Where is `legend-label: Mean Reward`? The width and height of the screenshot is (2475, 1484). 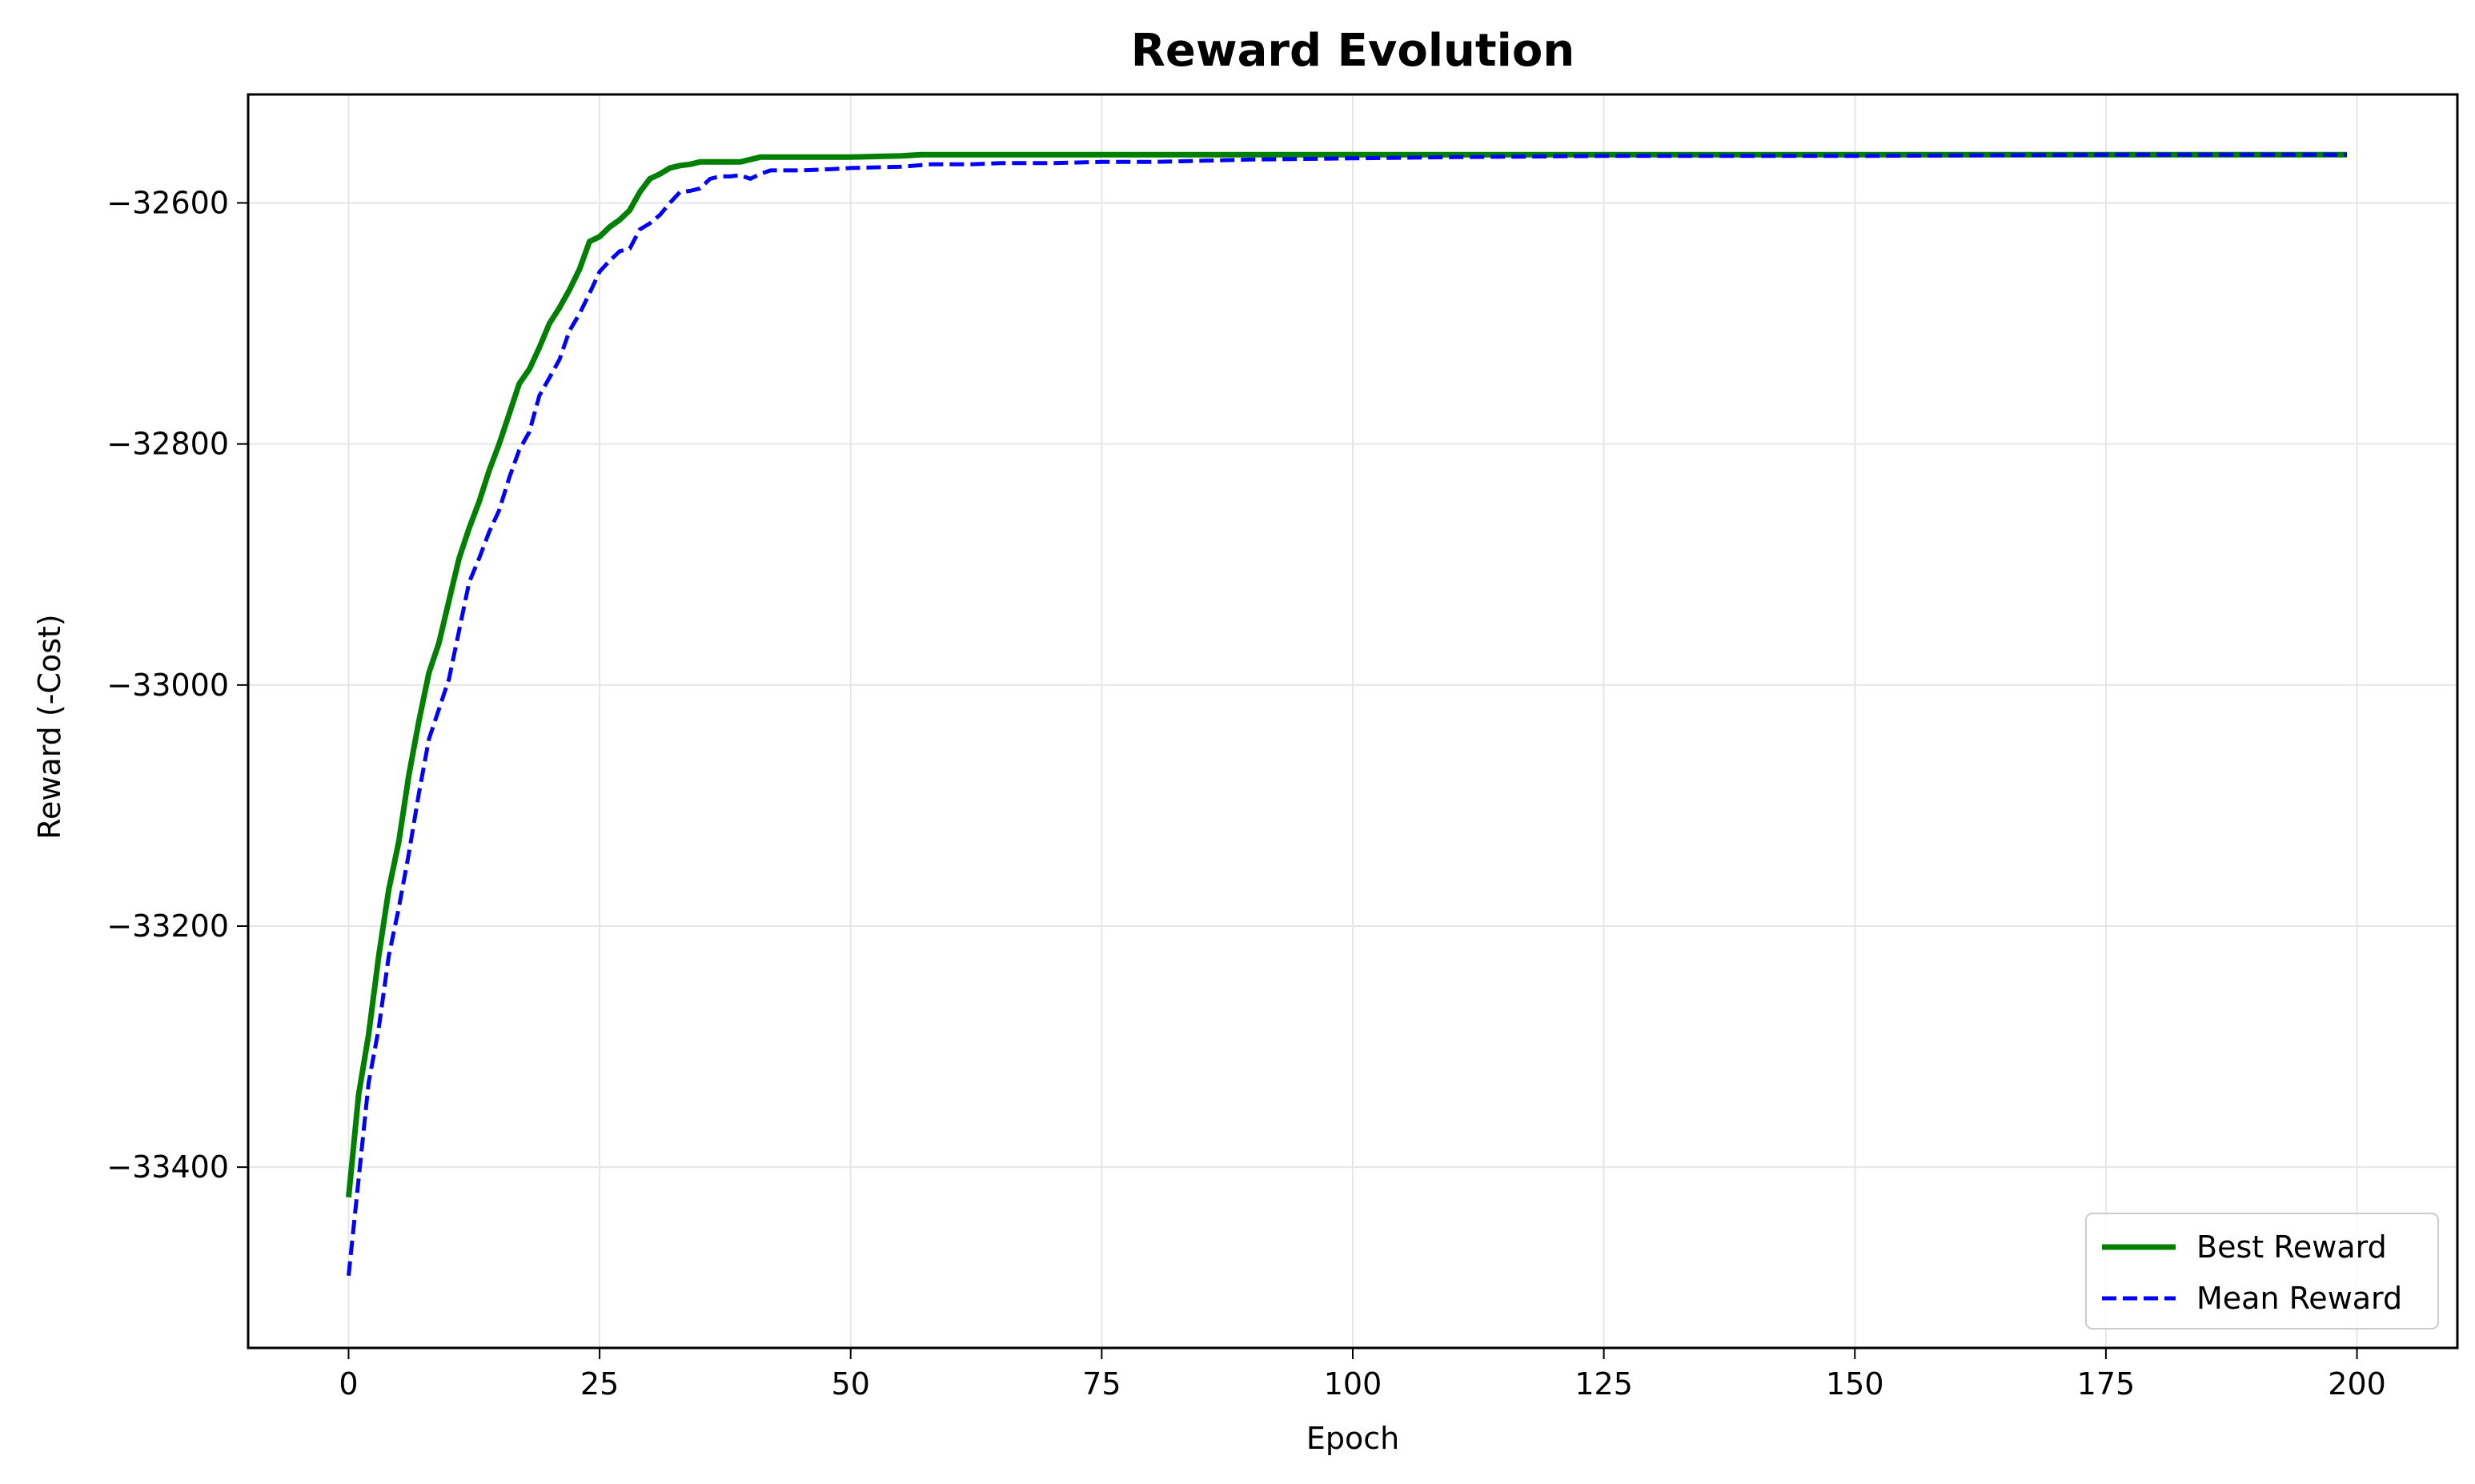
legend-label: Mean Reward is located at coordinates (2299, 1298).